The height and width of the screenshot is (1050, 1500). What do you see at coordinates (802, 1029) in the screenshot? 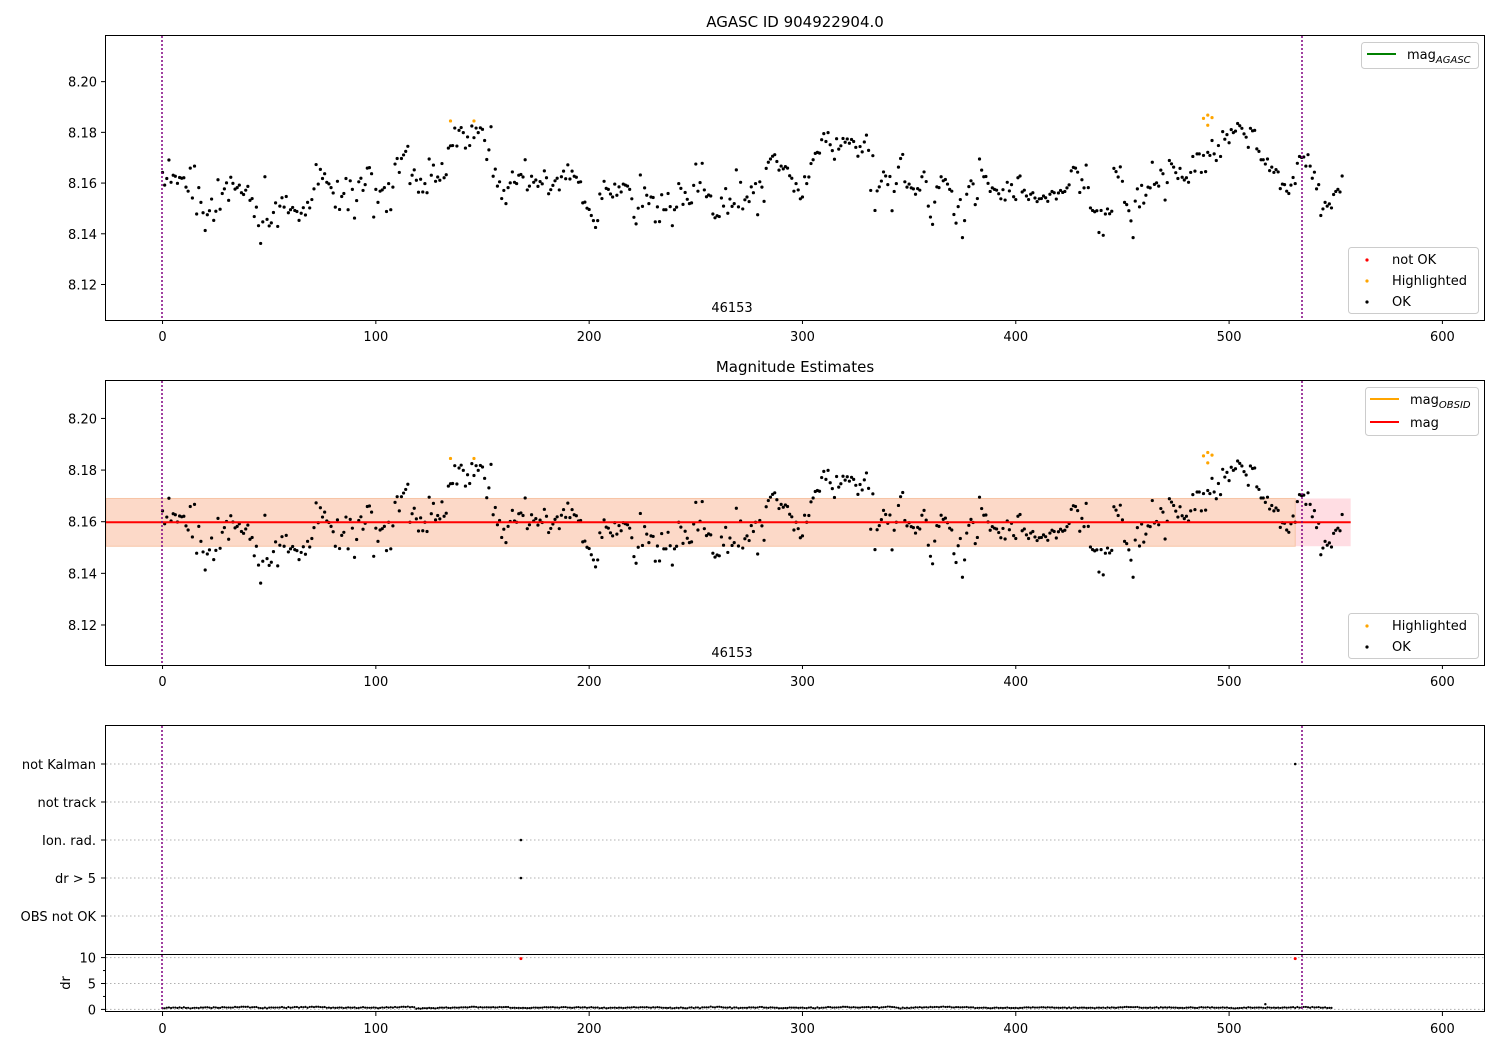
I see `x-tick-label: 300` at bounding box center [802, 1029].